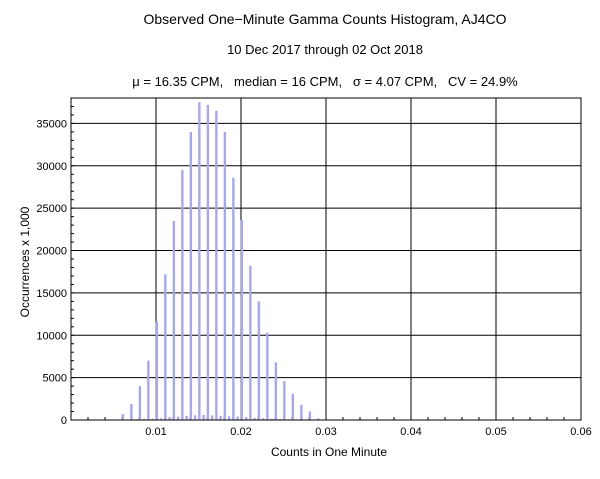 The image size is (600, 479). Describe the element at coordinates (329, 452) in the screenshot. I see `x-axis-label: Counts in One Minute` at that location.